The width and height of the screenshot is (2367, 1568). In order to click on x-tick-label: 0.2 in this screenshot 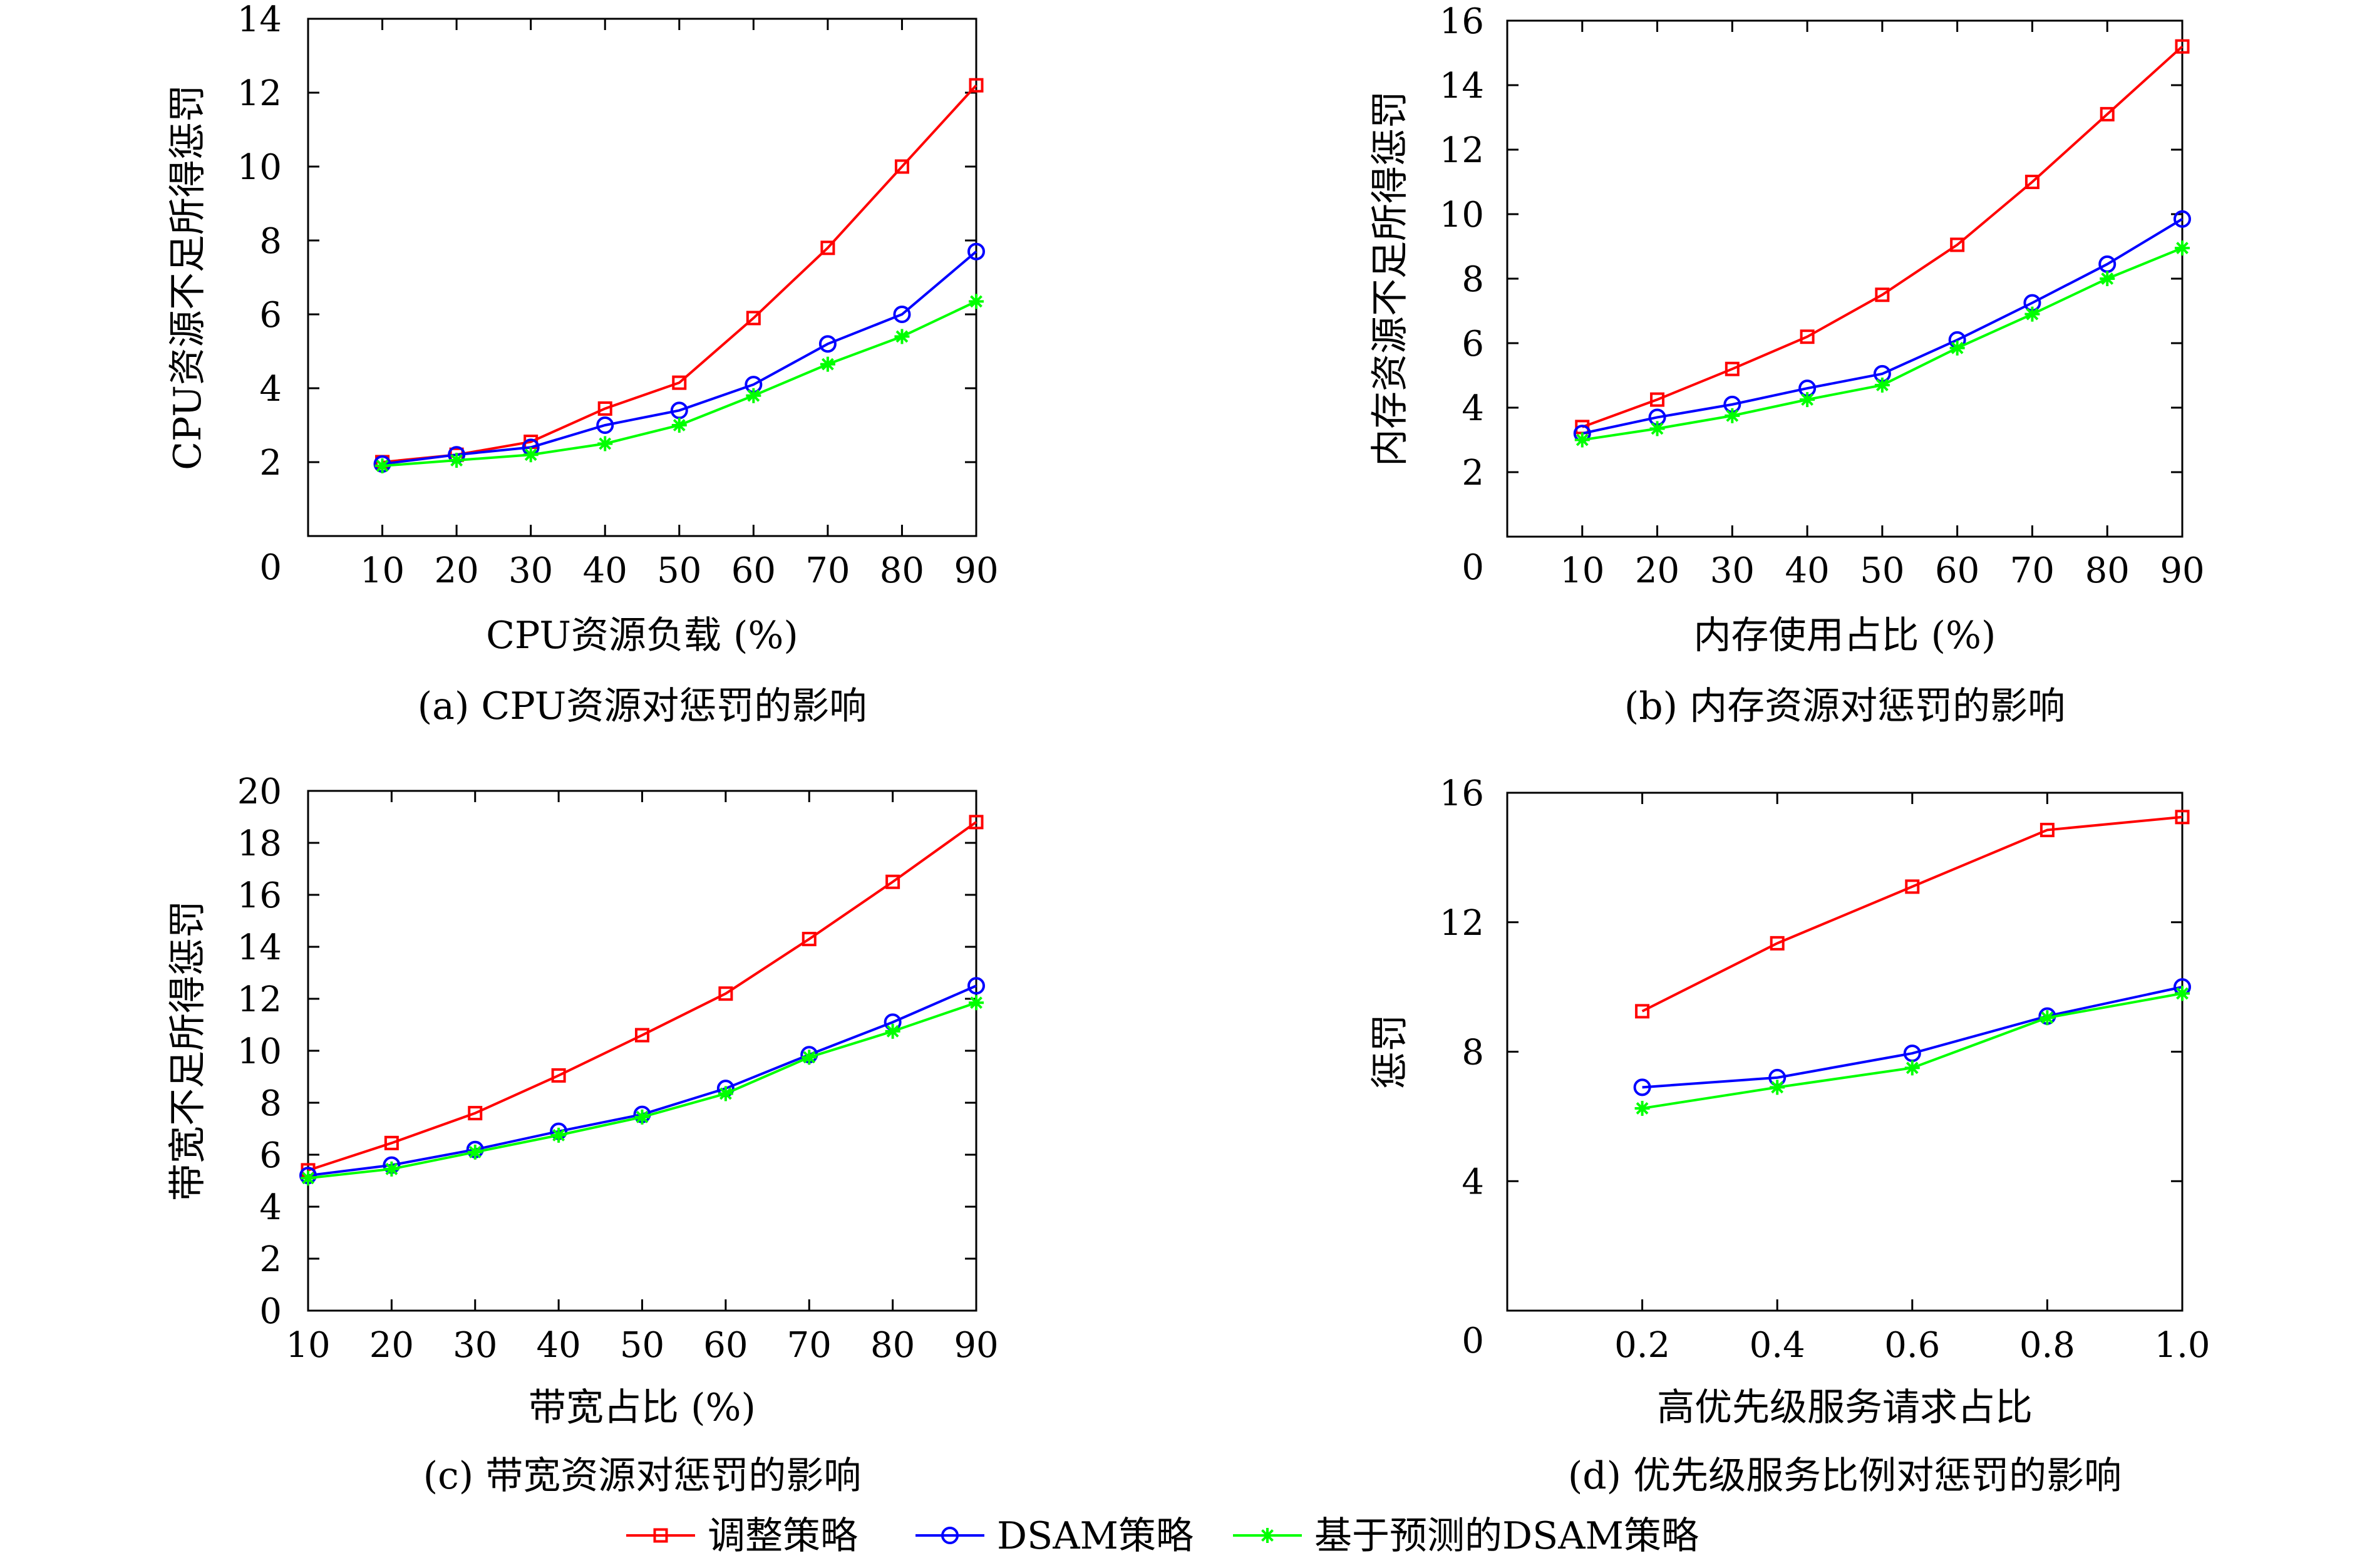, I will do `click(1642, 1345)`.